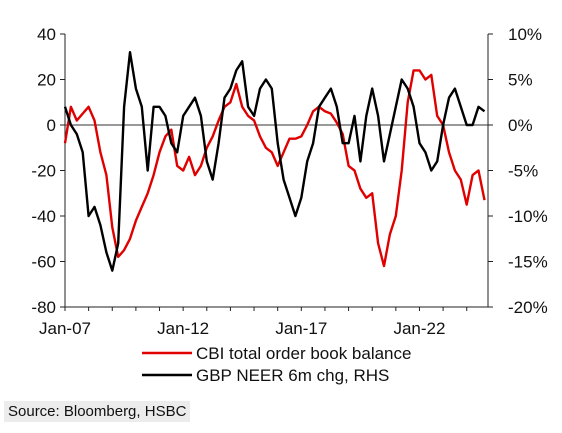  What do you see at coordinates (263, 322) in the screenshot?
I see `x-axis: Jan-07 Jan-12 Jan-17 Jan-22` at bounding box center [263, 322].